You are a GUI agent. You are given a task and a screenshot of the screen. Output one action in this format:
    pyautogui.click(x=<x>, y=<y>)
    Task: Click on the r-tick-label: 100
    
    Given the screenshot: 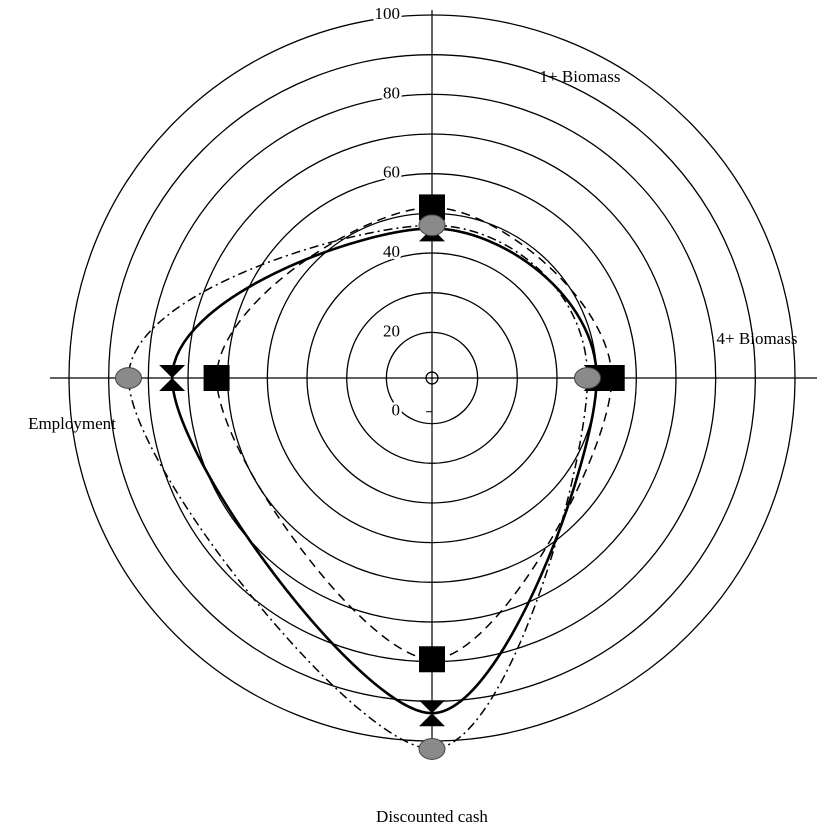 What is the action you would take?
    pyautogui.click(x=388, y=13)
    